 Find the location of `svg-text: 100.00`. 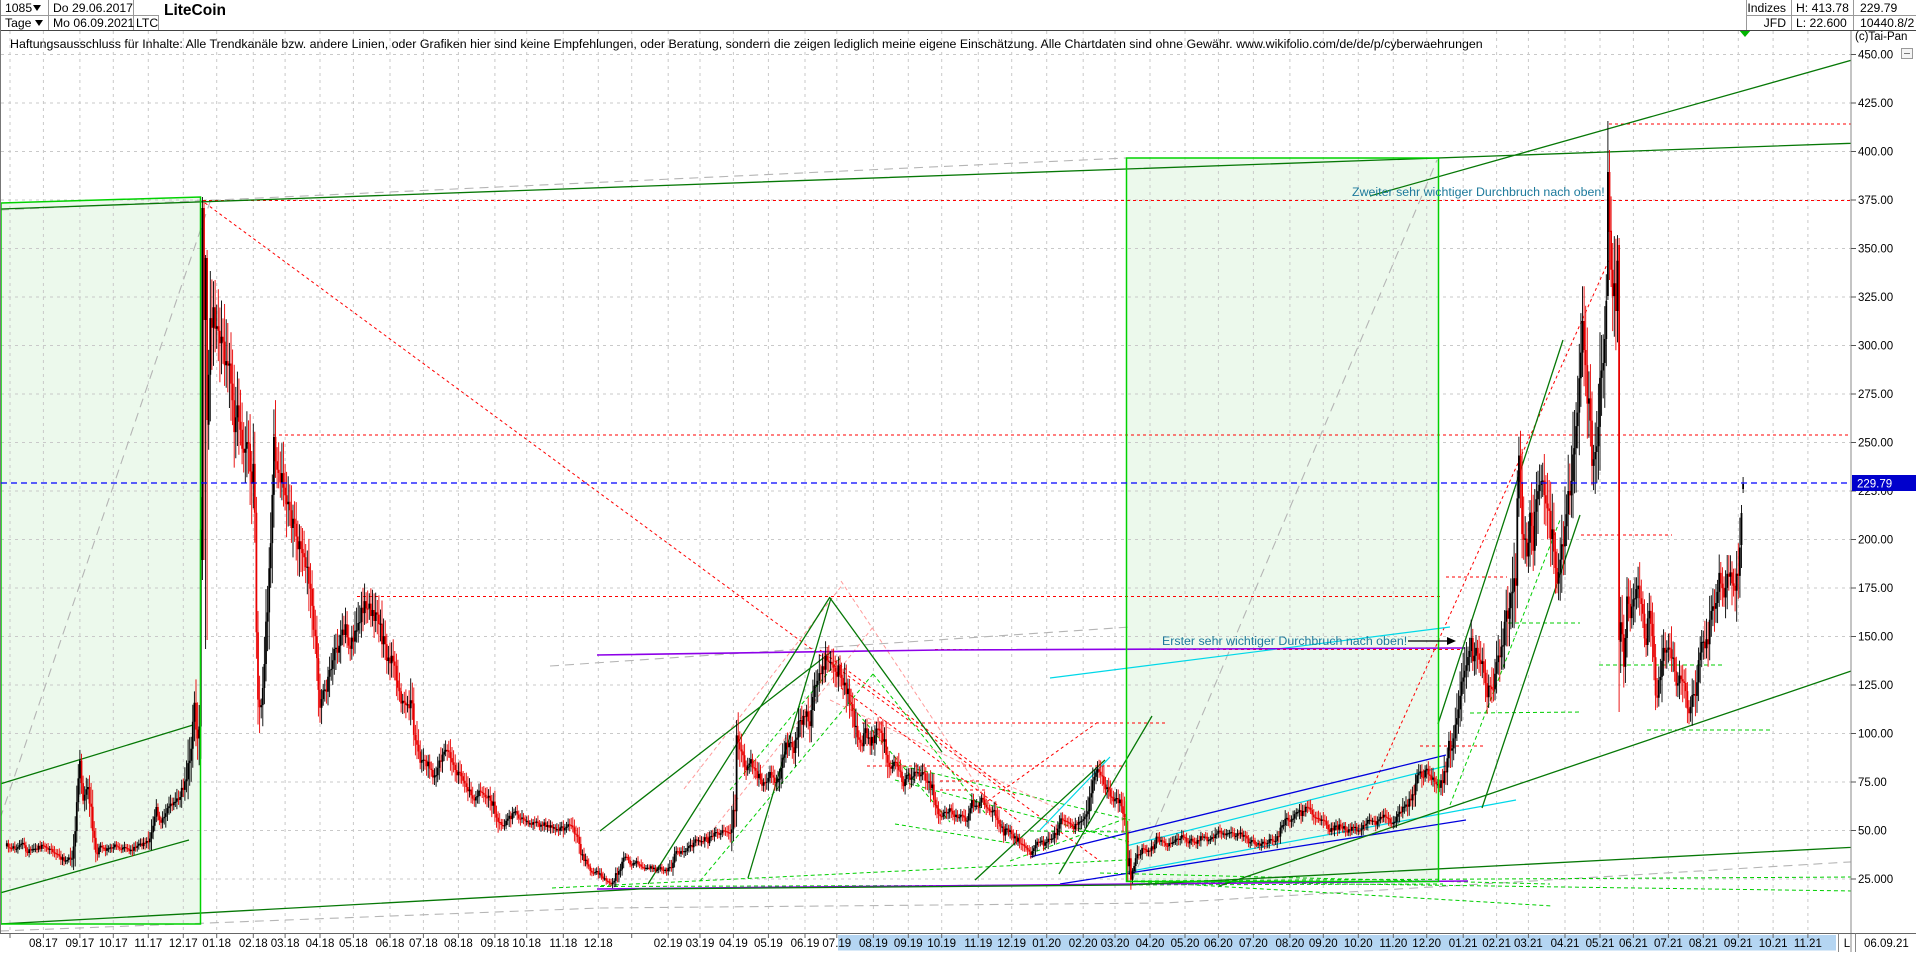

svg-text: 100.00 is located at coordinates (1875, 735).